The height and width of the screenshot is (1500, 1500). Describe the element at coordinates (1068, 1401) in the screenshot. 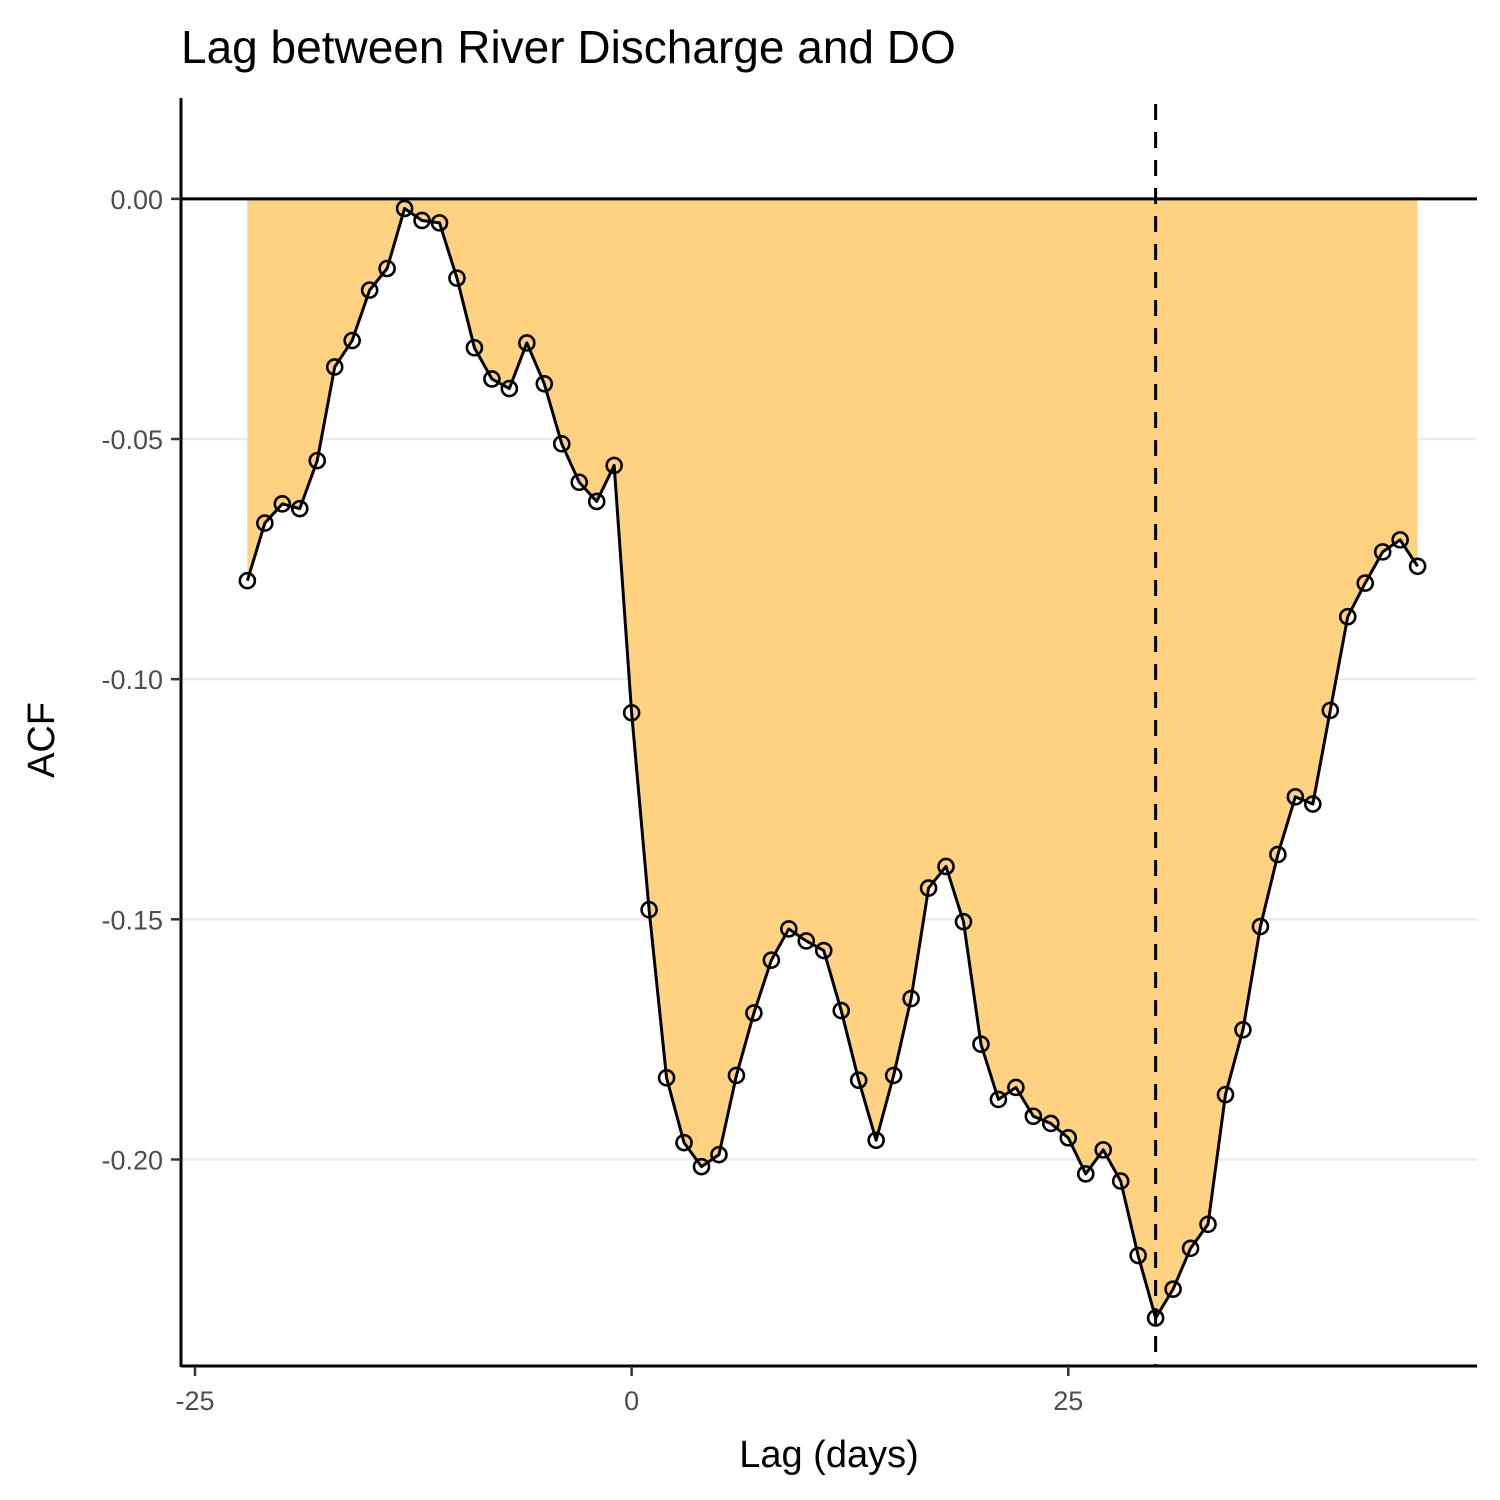

I see `x-tick-label: 25` at that location.